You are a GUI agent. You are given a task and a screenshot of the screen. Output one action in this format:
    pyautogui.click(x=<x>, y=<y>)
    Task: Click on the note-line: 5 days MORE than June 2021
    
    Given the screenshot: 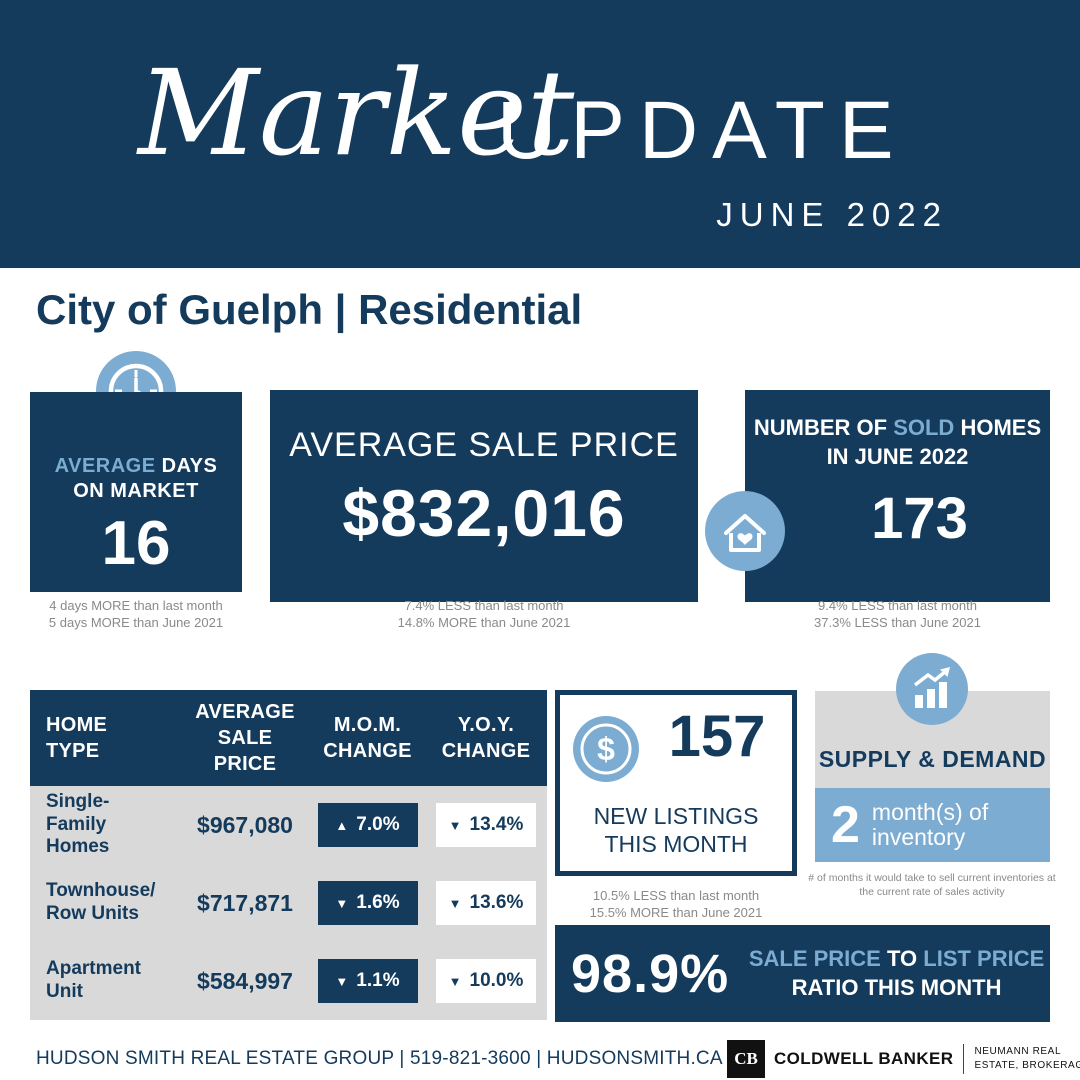 What is the action you would take?
    pyautogui.click(x=136, y=622)
    